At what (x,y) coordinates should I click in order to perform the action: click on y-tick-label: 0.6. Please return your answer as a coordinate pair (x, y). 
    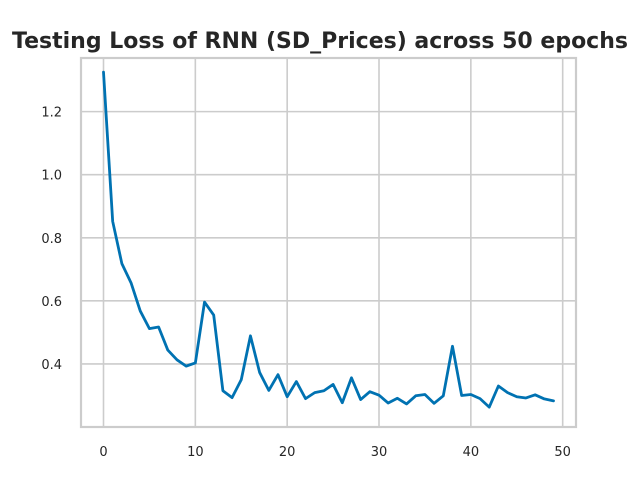
    Looking at the image, I should click on (51, 302).